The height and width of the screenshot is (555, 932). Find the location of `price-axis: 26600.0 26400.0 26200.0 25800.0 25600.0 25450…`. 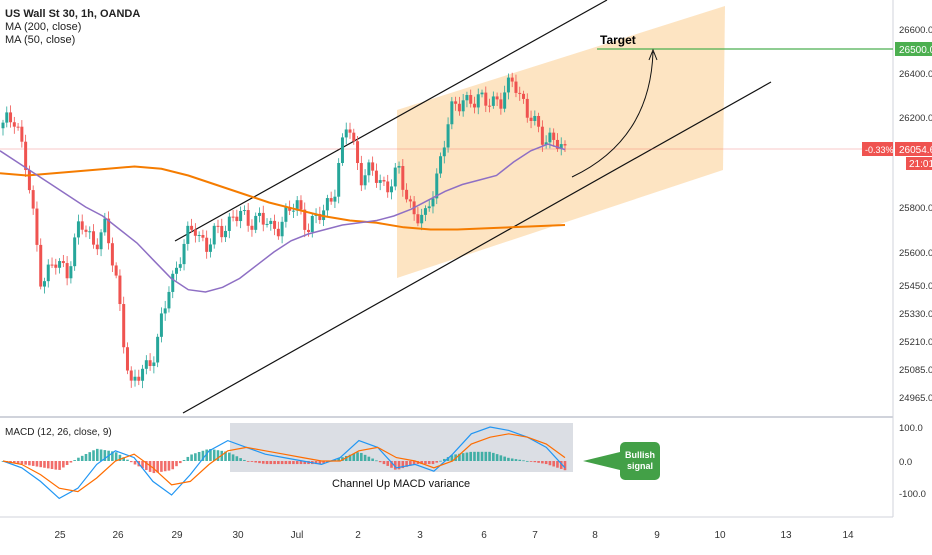

price-axis: 26600.0 26400.0 26200.0 25800.0 25600.0 25450… is located at coordinates (915, 214).